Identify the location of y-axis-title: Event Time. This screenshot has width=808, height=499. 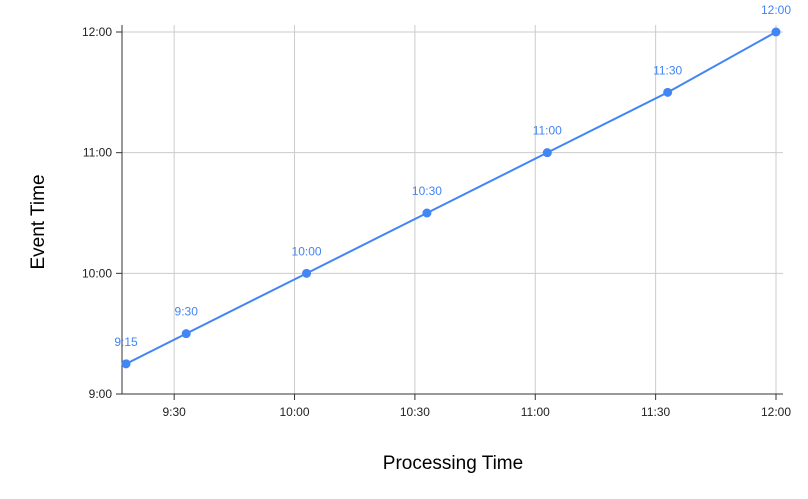
(38, 221).